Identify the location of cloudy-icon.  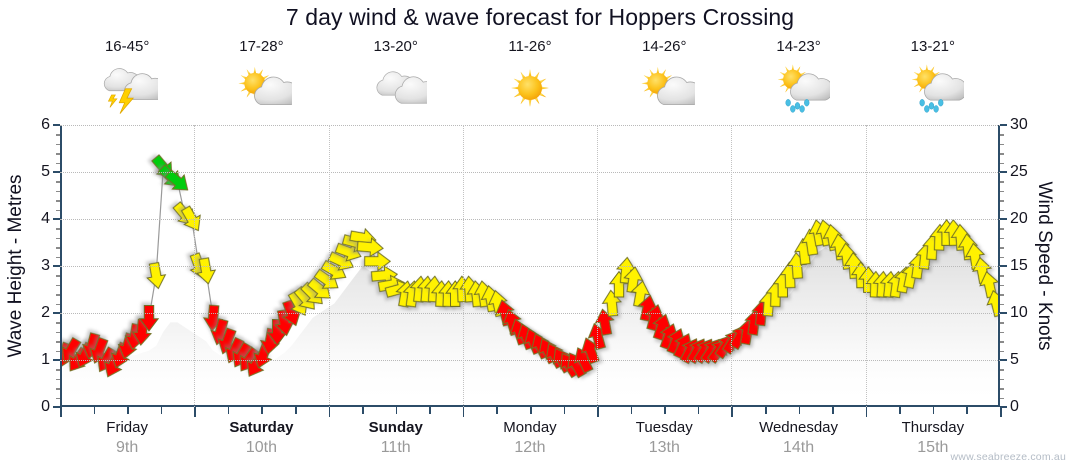
(401, 87).